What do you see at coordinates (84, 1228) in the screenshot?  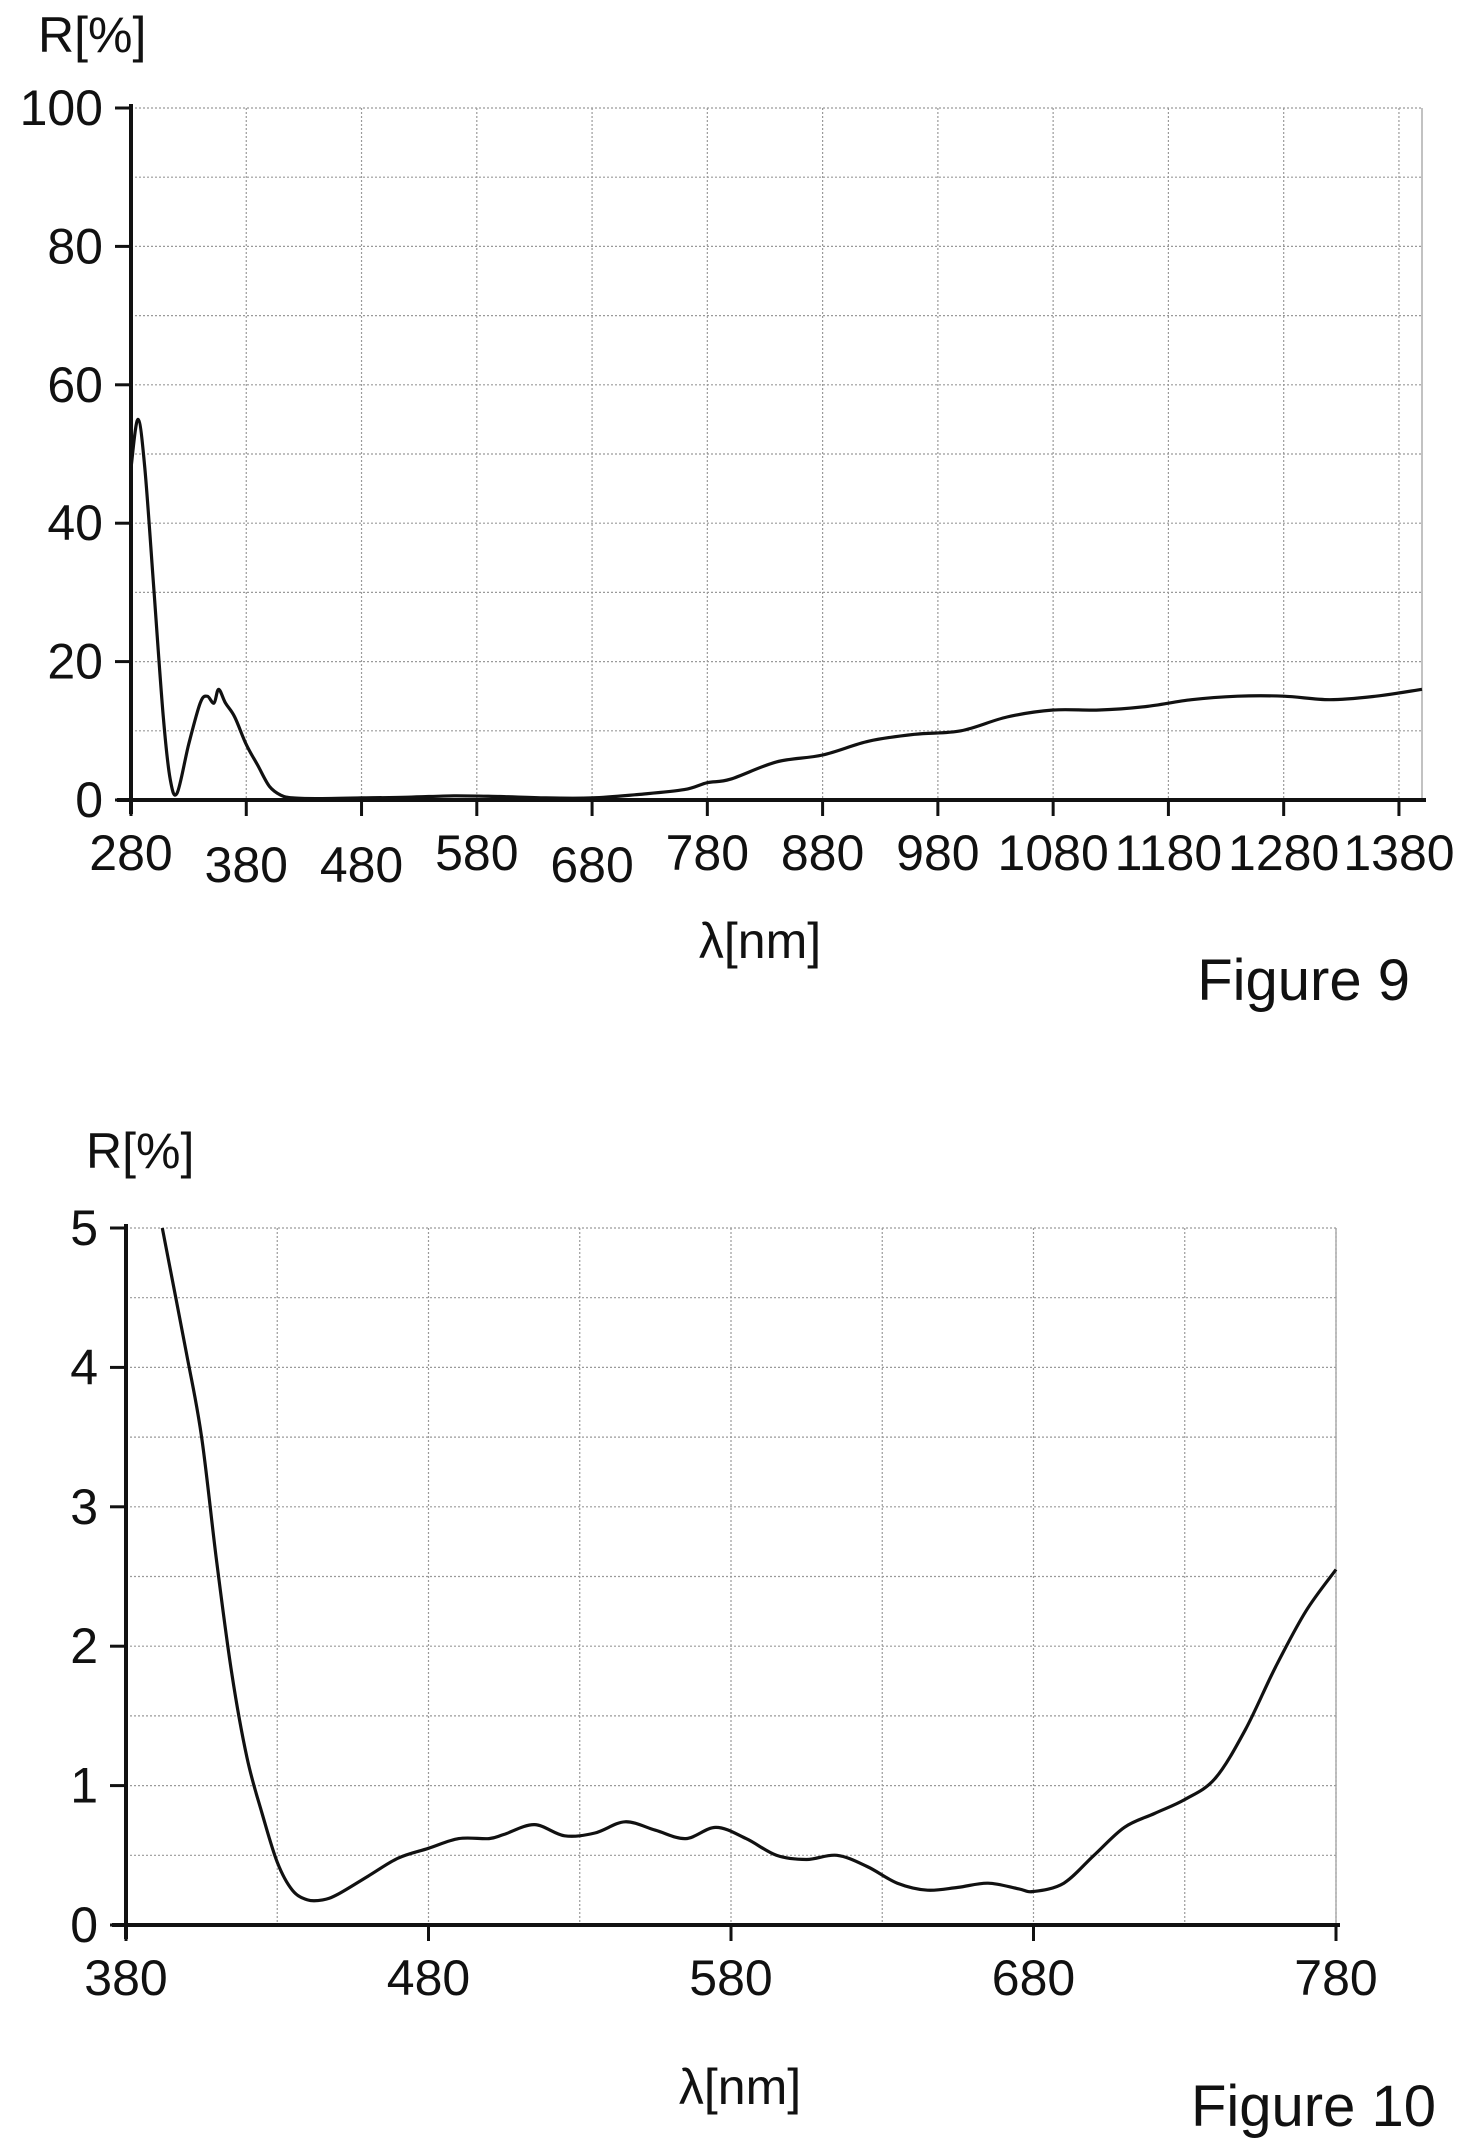 I see `y-tick-label: 5` at bounding box center [84, 1228].